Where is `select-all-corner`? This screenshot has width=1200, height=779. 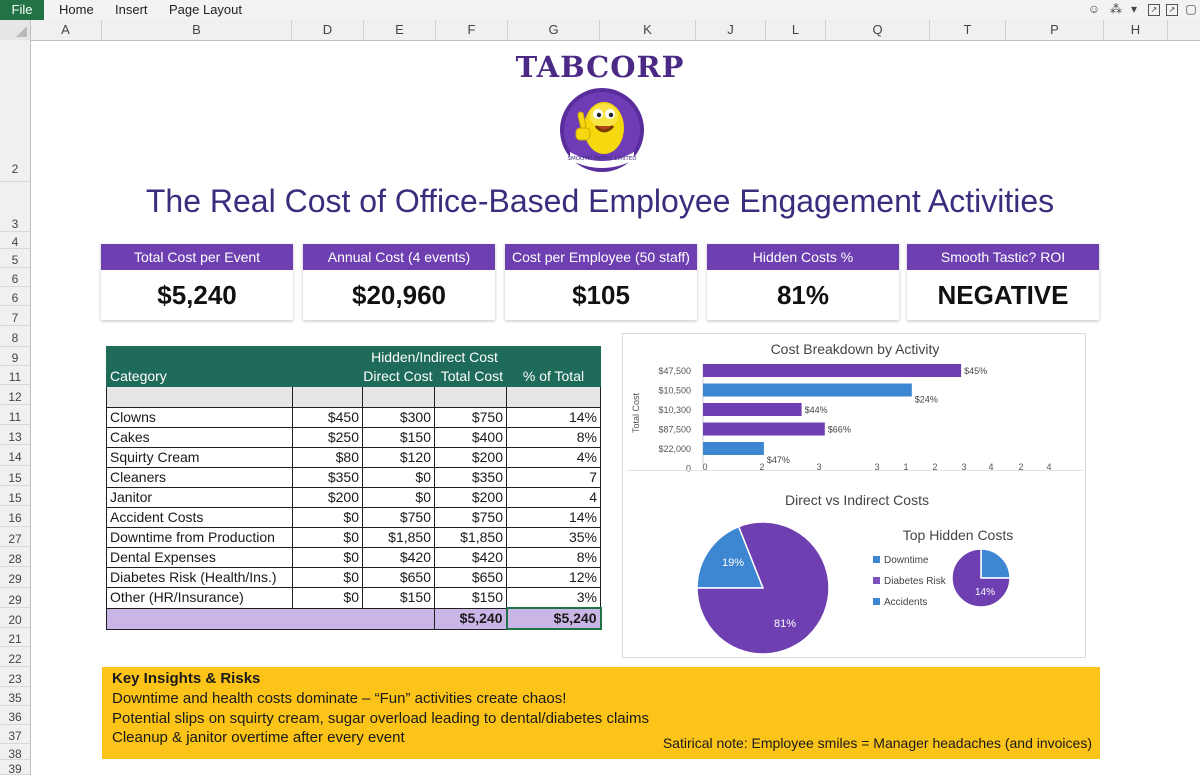
select-all-corner is located at coordinates (15, 30).